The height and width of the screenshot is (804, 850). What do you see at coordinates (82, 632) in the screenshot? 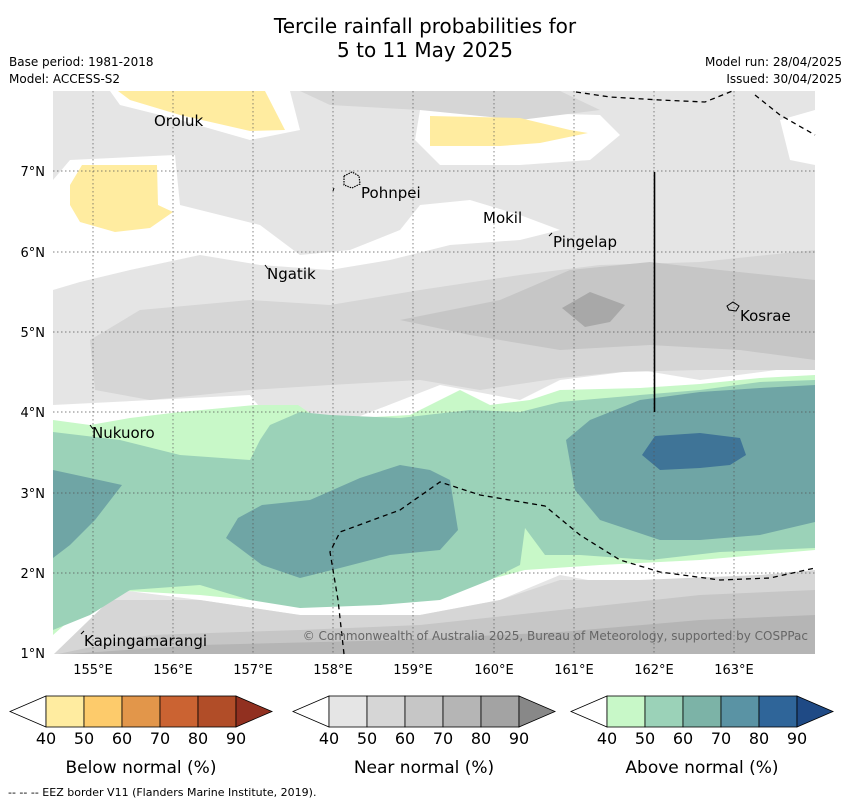
I see `kapinga-marker` at bounding box center [82, 632].